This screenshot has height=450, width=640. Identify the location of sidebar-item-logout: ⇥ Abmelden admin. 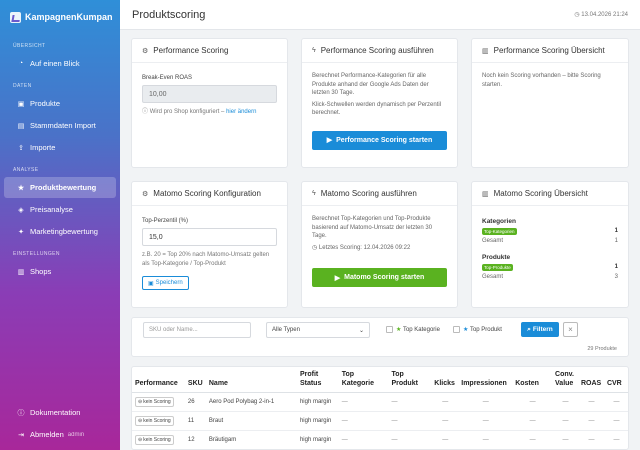
(60, 434).